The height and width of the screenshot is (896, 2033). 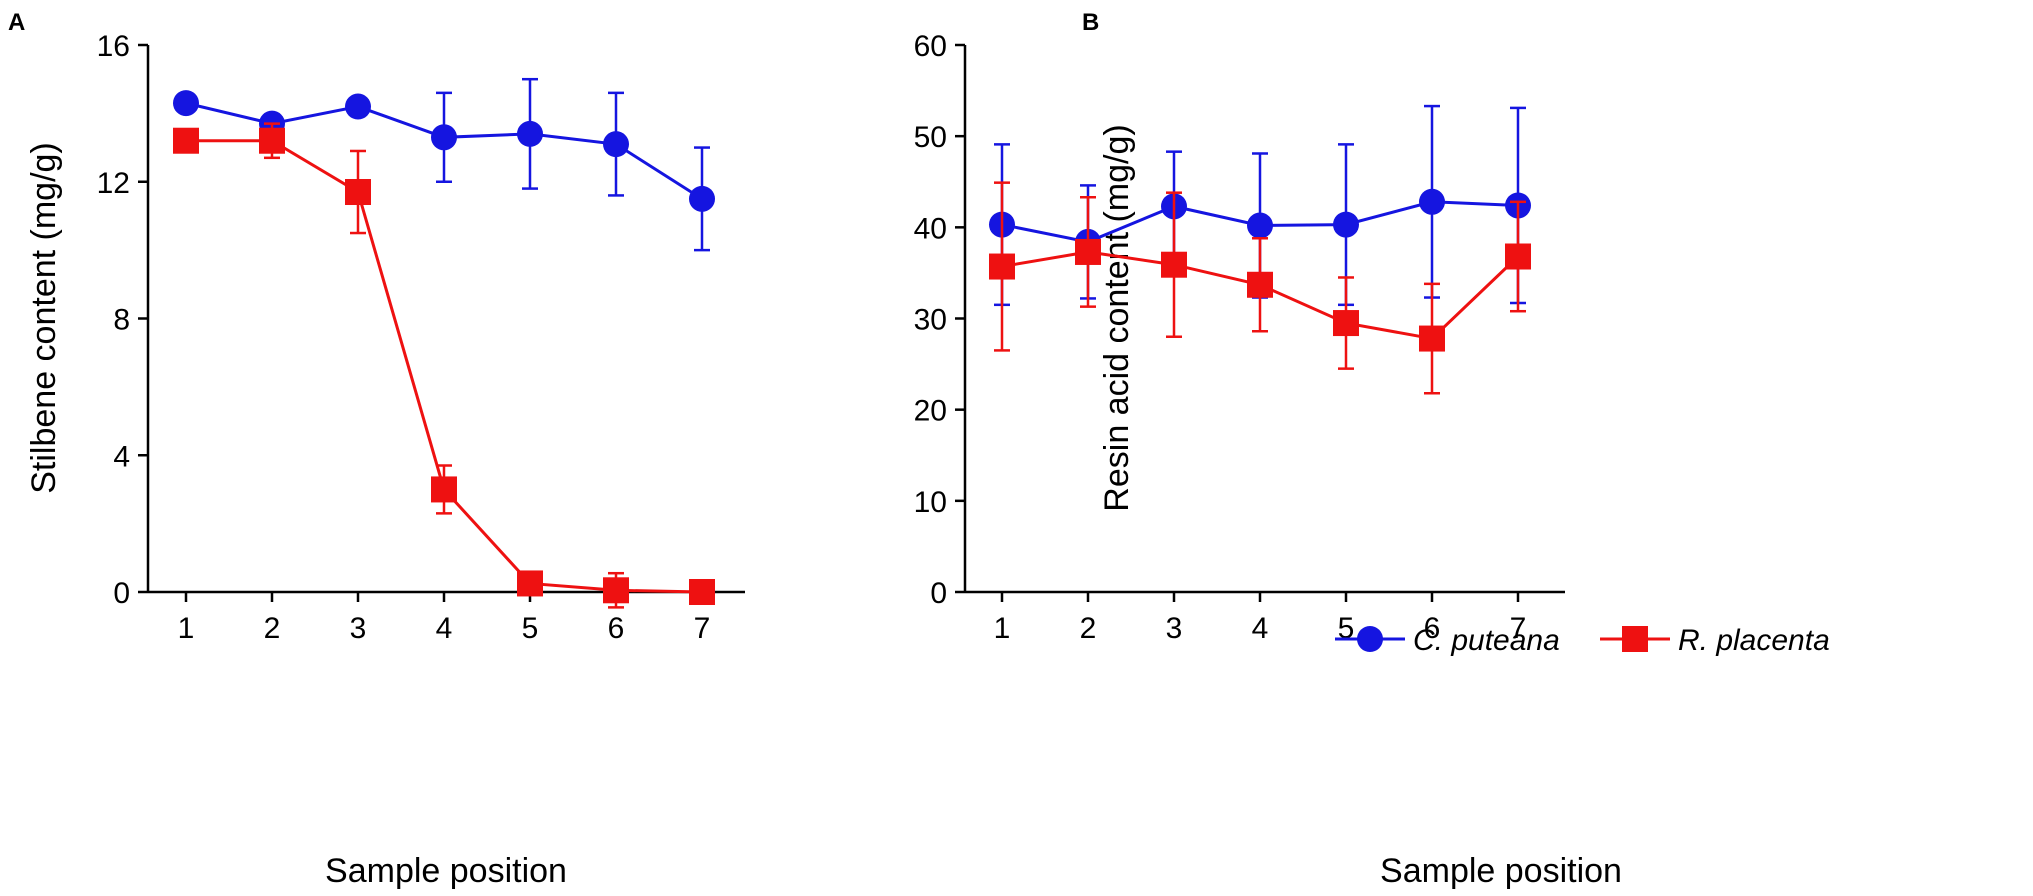 What do you see at coordinates (930, 502) in the screenshot?
I see `panel-b-y-tick-label: 10` at bounding box center [930, 502].